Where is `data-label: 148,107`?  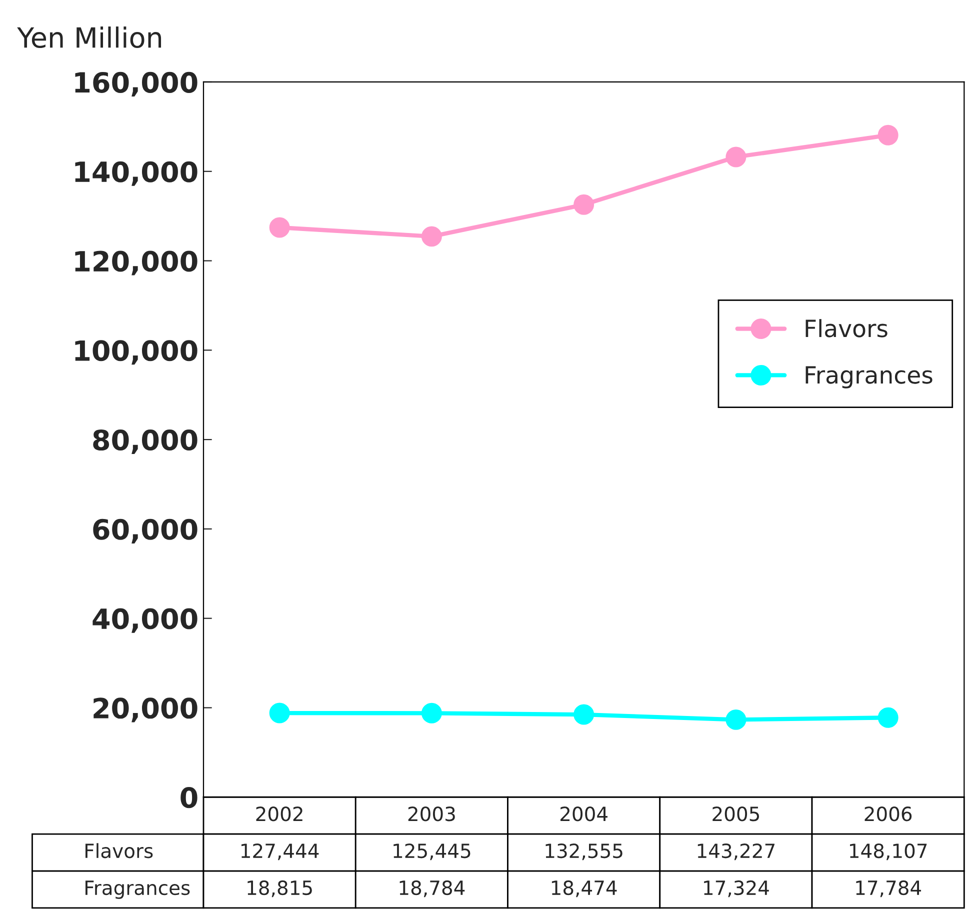
data-label: 148,107 is located at coordinates (888, 851).